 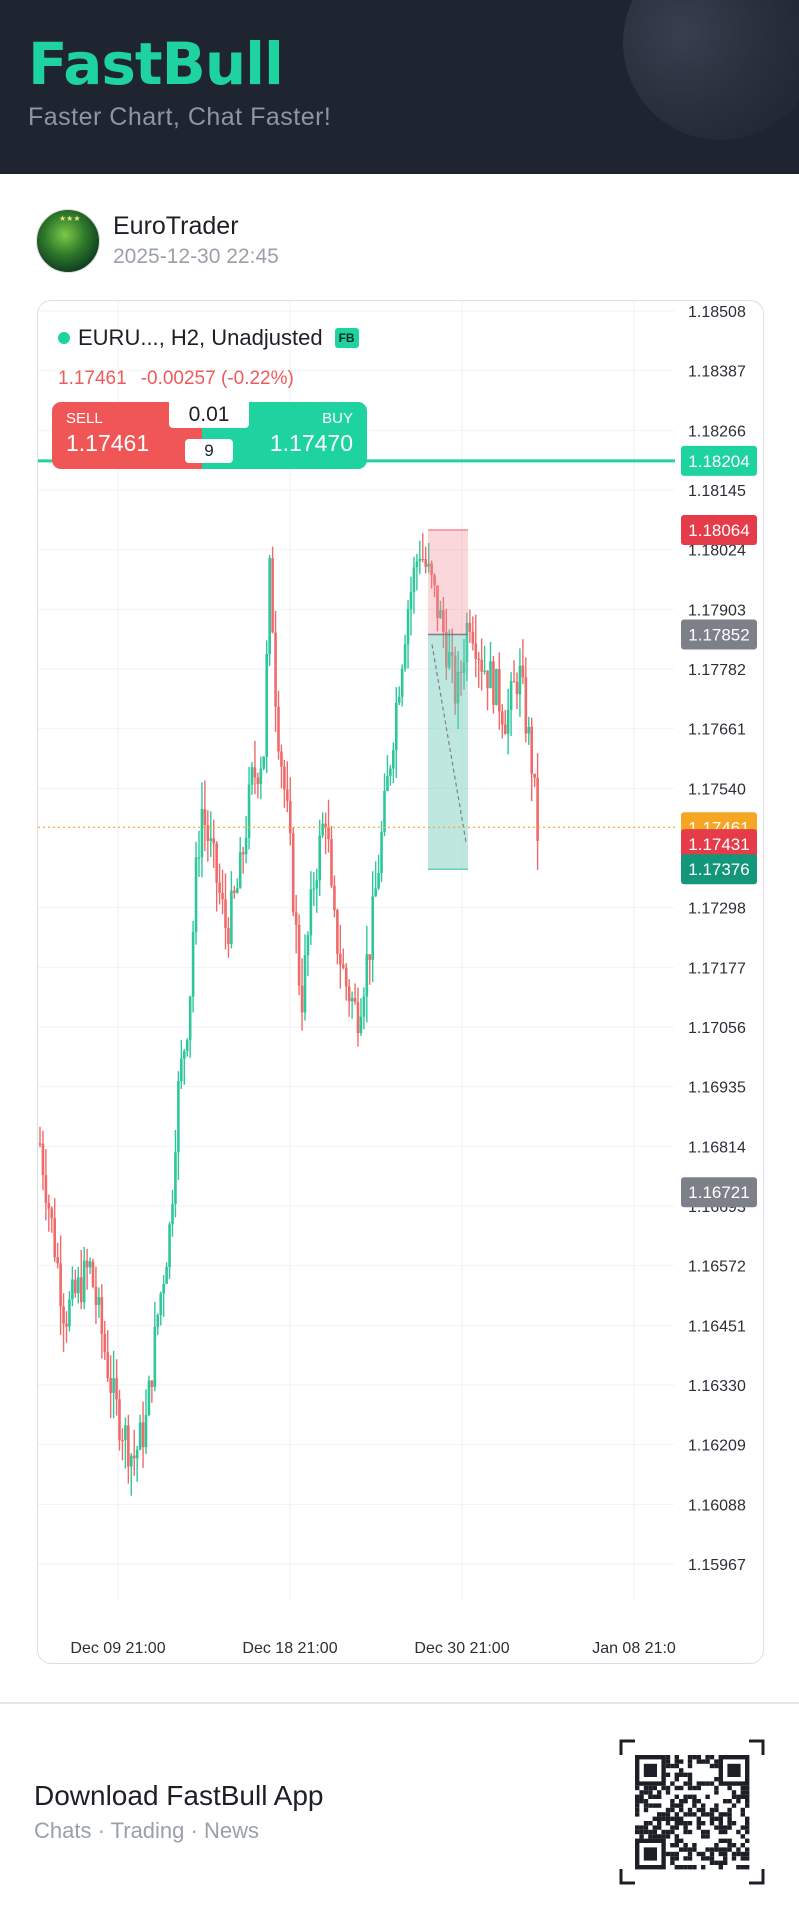 I want to click on qr-frame, so click(x=692, y=1812).